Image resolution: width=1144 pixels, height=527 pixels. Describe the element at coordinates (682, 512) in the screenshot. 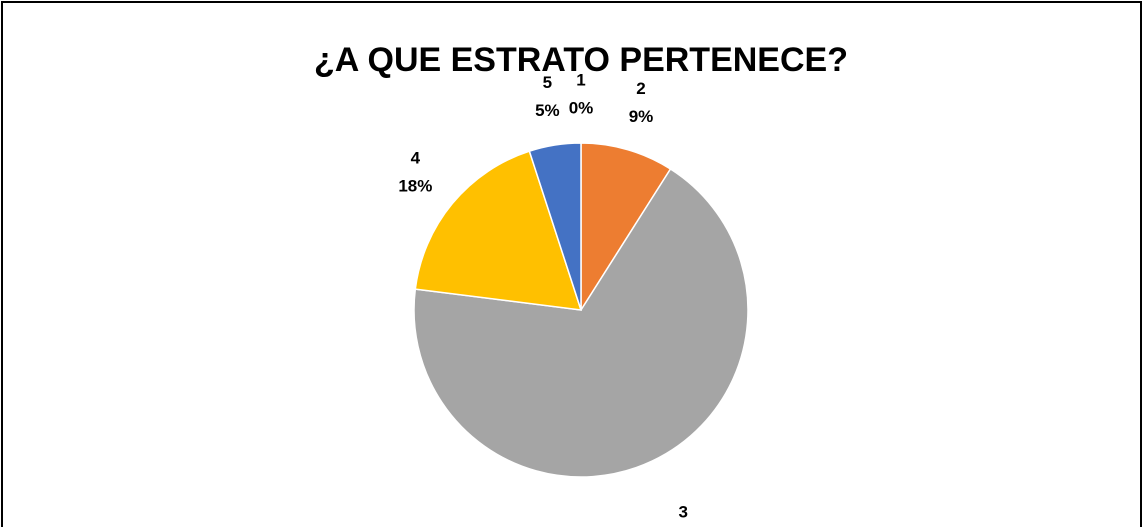

I see `data-label-name: 3` at that location.